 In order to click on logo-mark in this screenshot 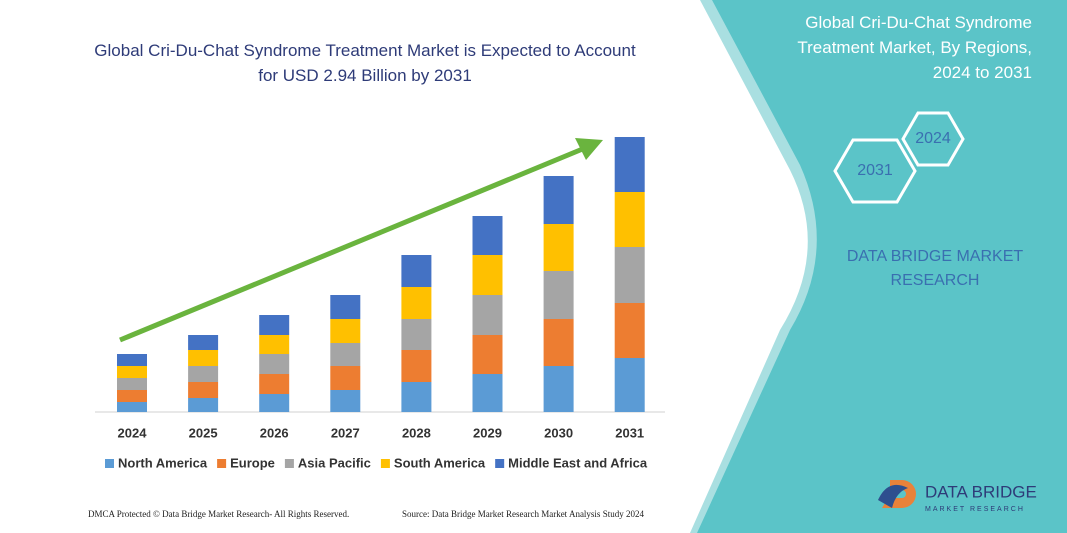, I will do `click(893, 496)`.